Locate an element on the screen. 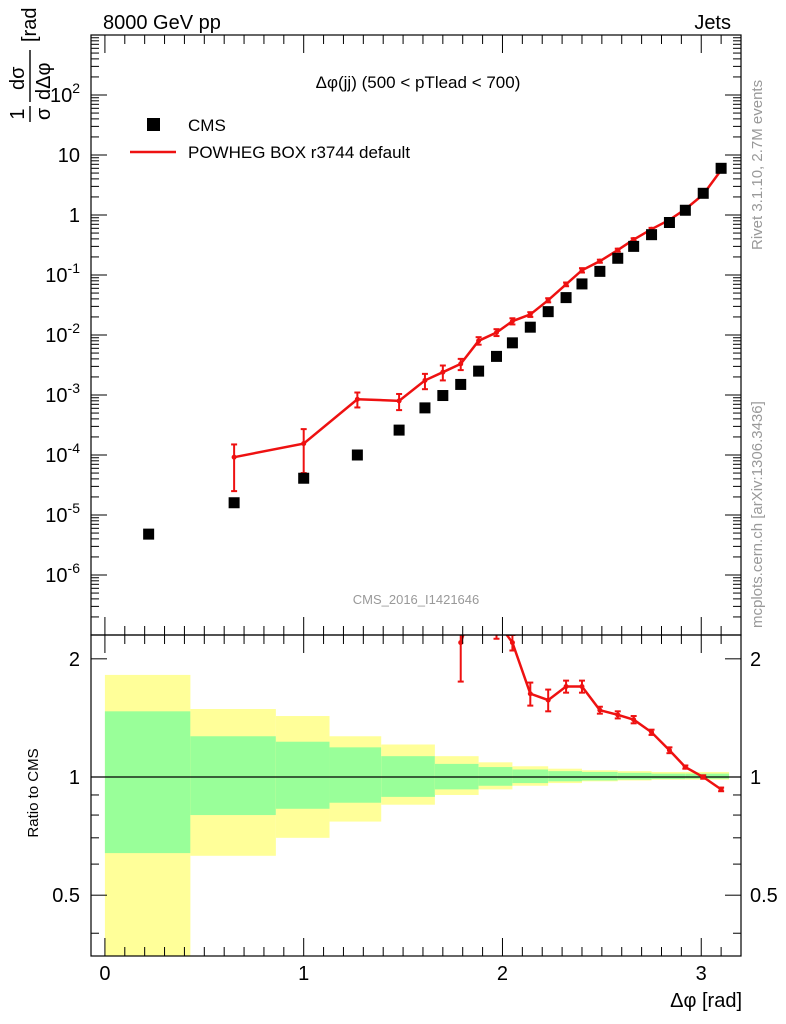 This screenshot has width=786, height=1024. ratio-line is located at coordinates (590, 713).